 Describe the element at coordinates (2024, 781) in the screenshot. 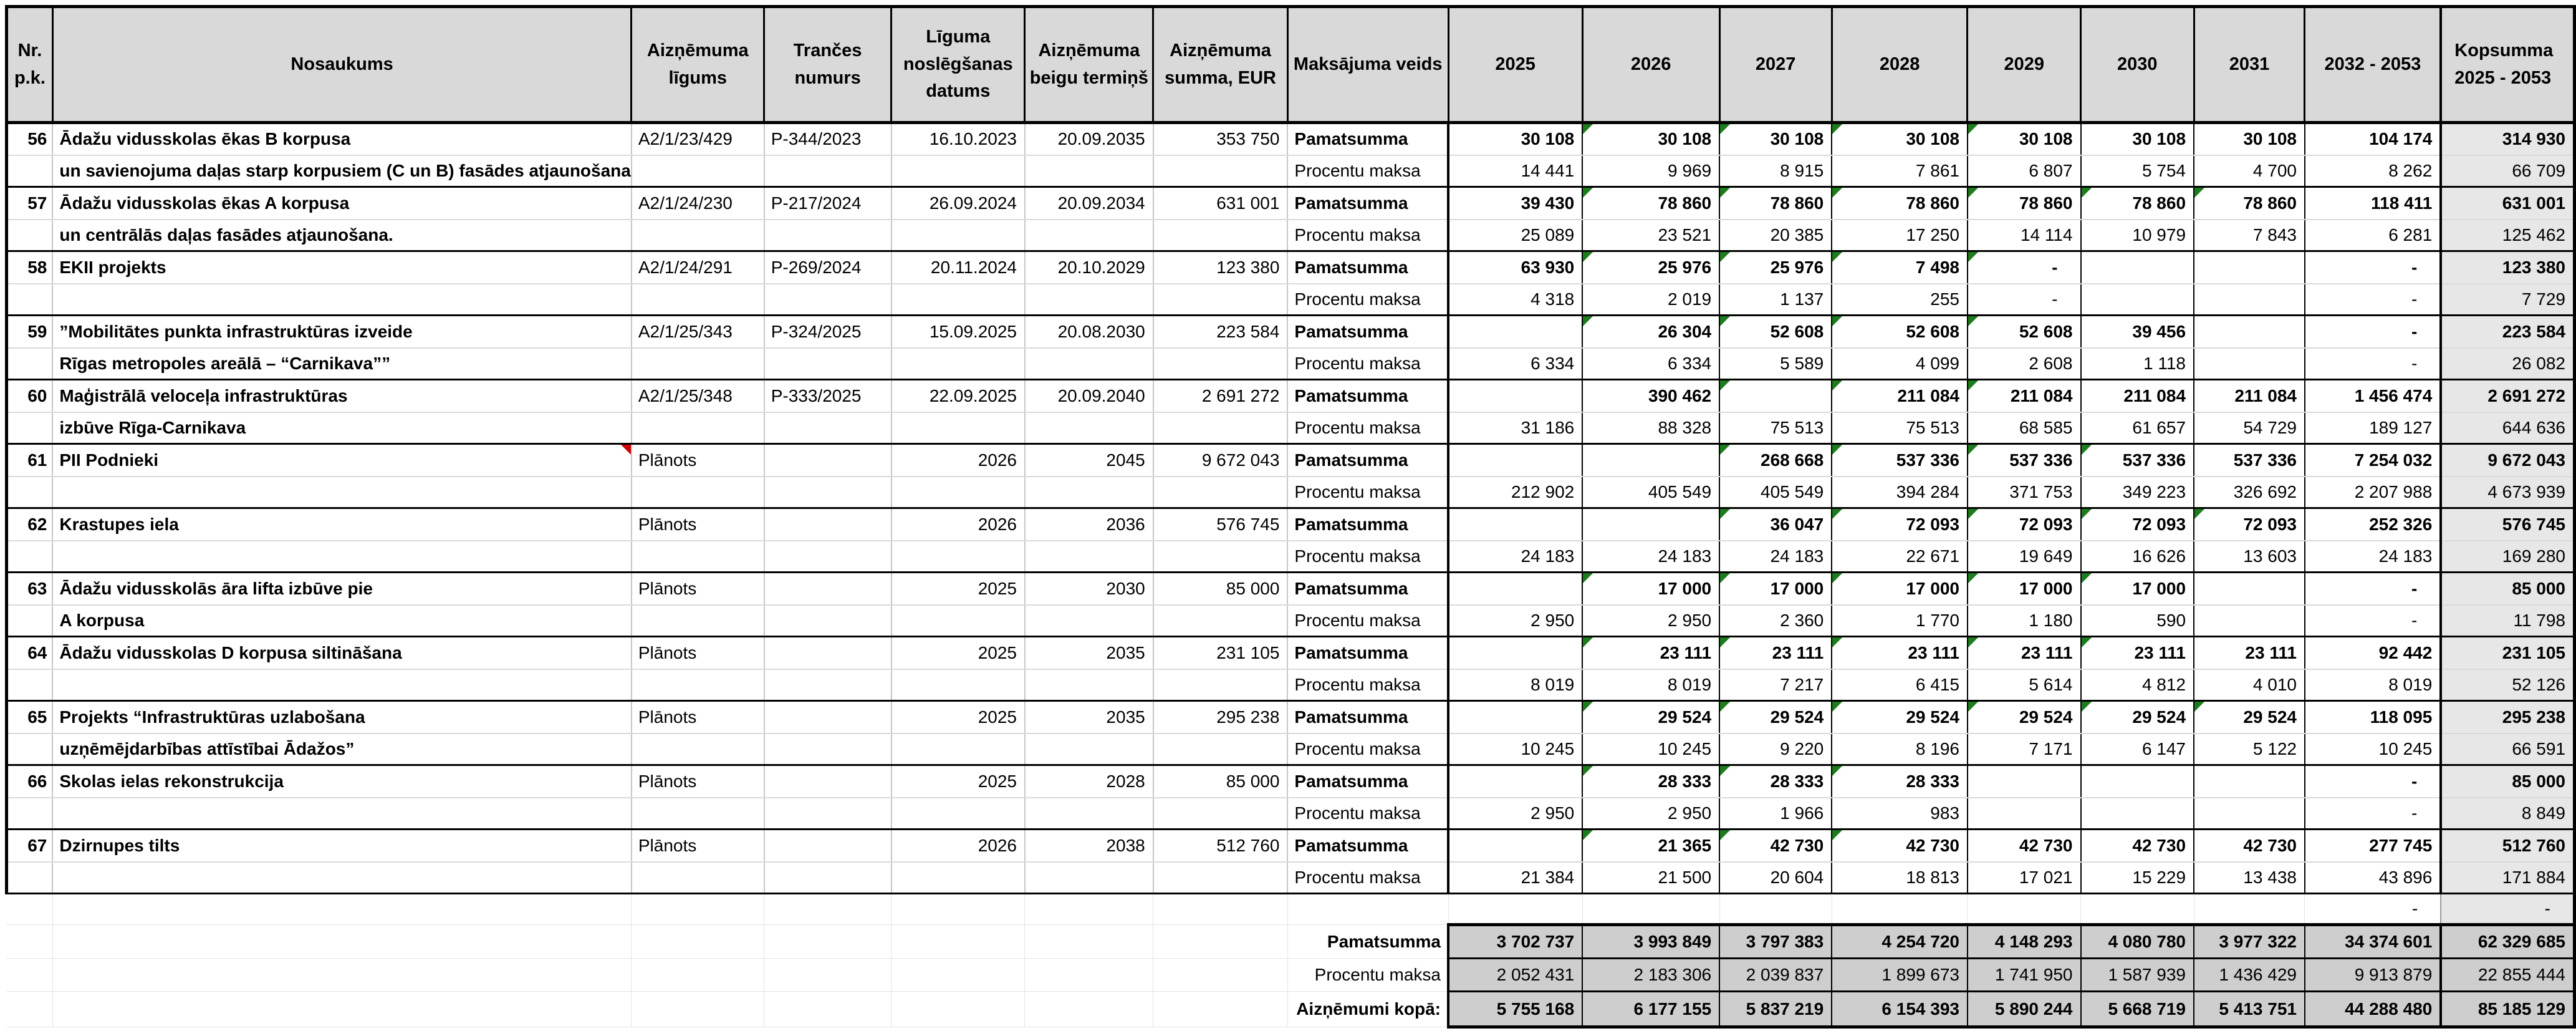

I see `cell-pamatsumma-2029` at that location.